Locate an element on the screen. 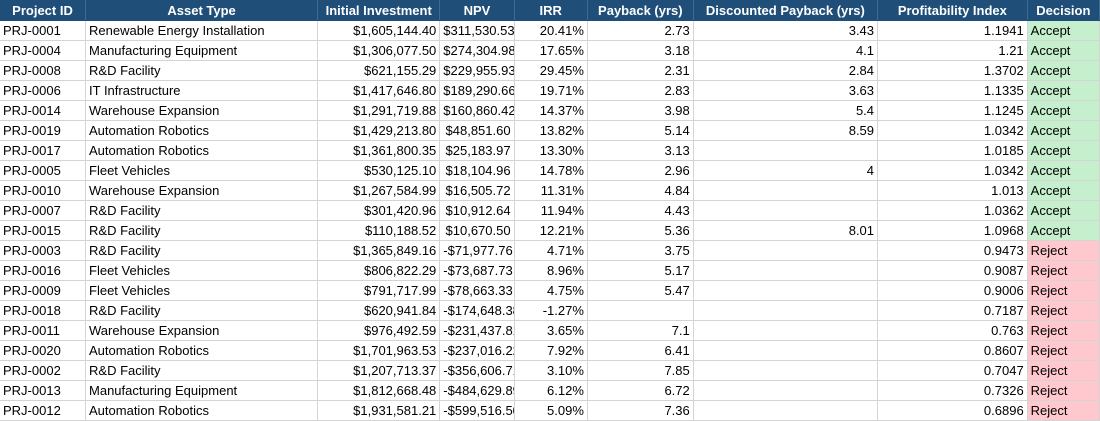  cell-discounted-payback: 5.4 is located at coordinates (786, 110).